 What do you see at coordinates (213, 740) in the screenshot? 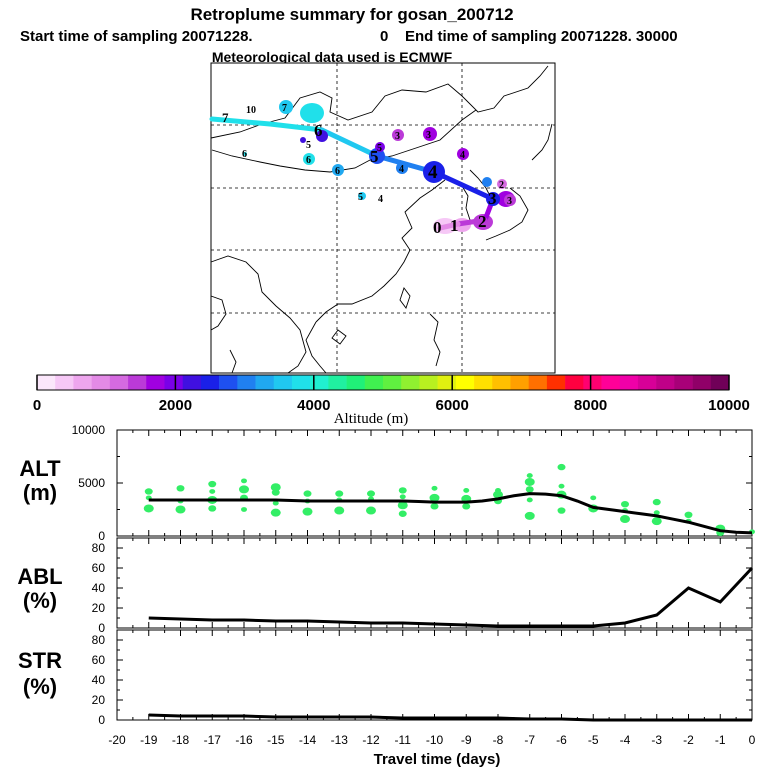
I see `x-tick-label: -17` at bounding box center [213, 740].